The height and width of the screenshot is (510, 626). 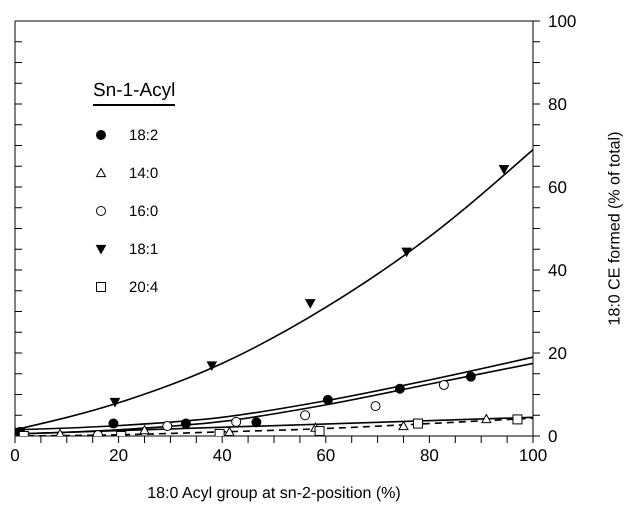 I want to click on legend-title: Sn-1-Acyl, so click(x=134, y=93).